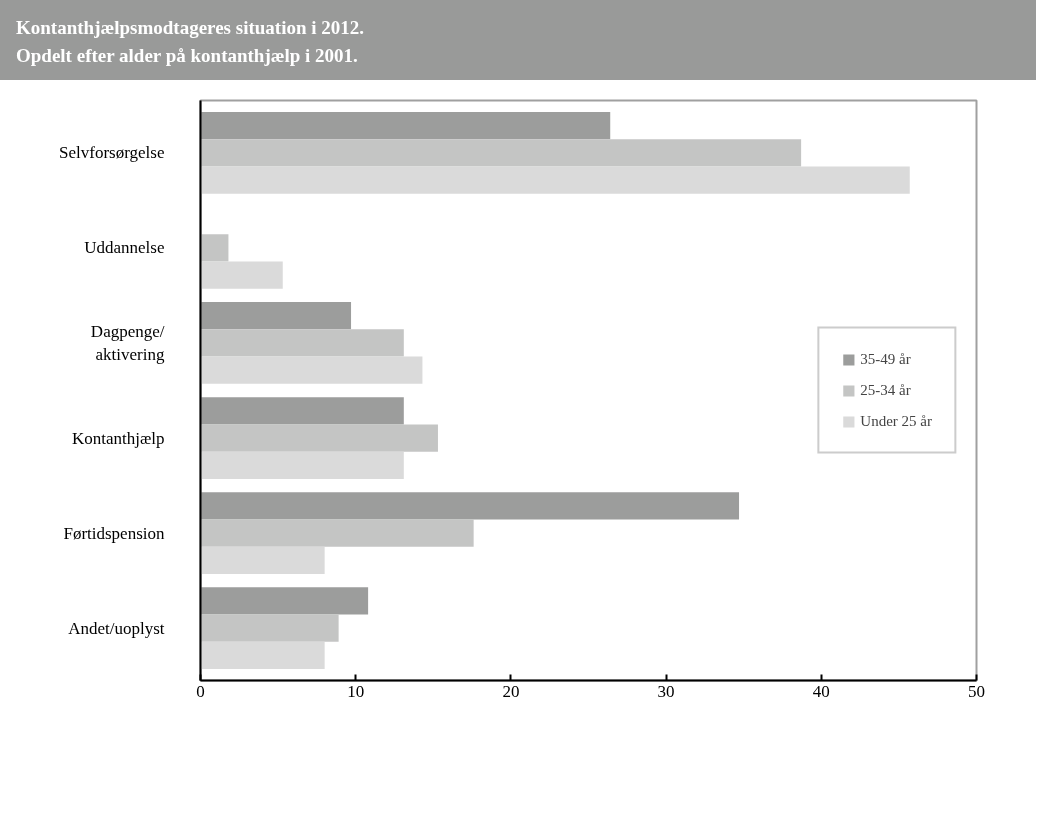 Image resolution: width=1058 pixels, height=836 pixels. What do you see at coordinates (885, 390) in the screenshot?
I see `legend-label: 25-34 år` at bounding box center [885, 390].